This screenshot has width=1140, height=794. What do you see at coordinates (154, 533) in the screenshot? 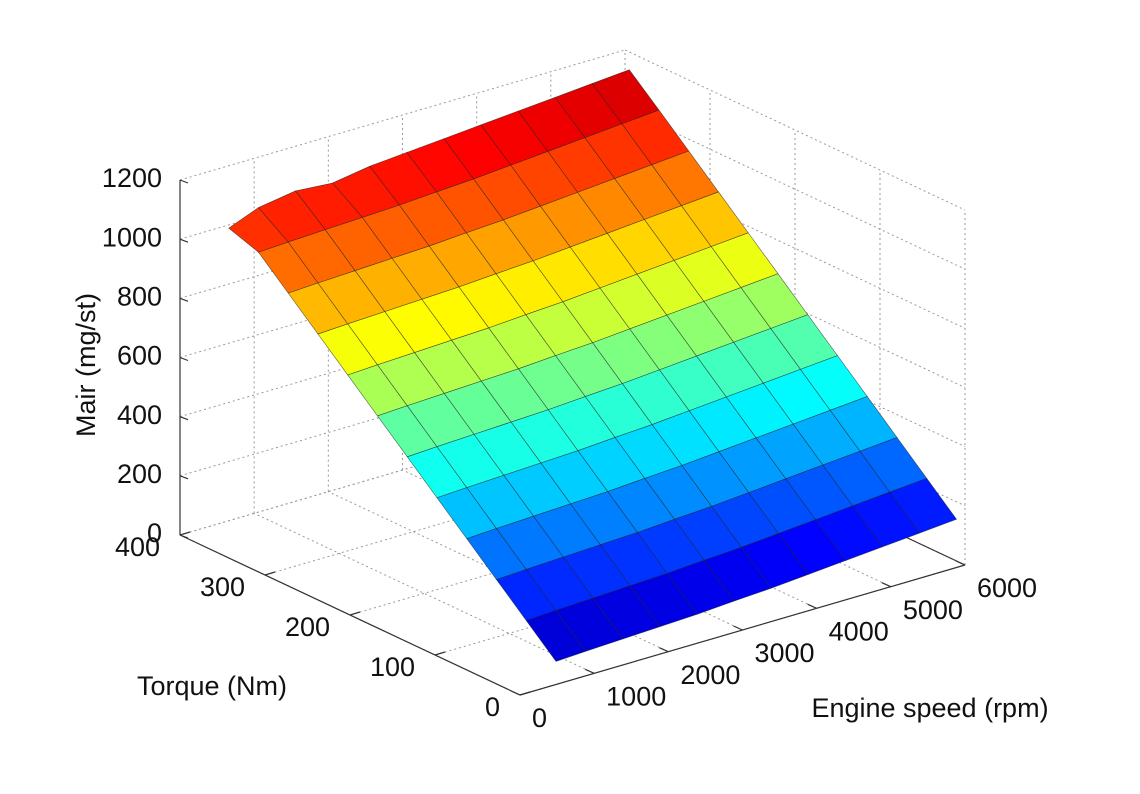
I see `z-tick-label: 0` at bounding box center [154, 533].